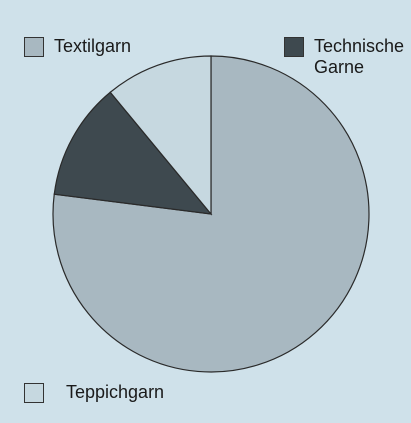  I want to click on legend-label: Technische Garne, so click(359, 56).